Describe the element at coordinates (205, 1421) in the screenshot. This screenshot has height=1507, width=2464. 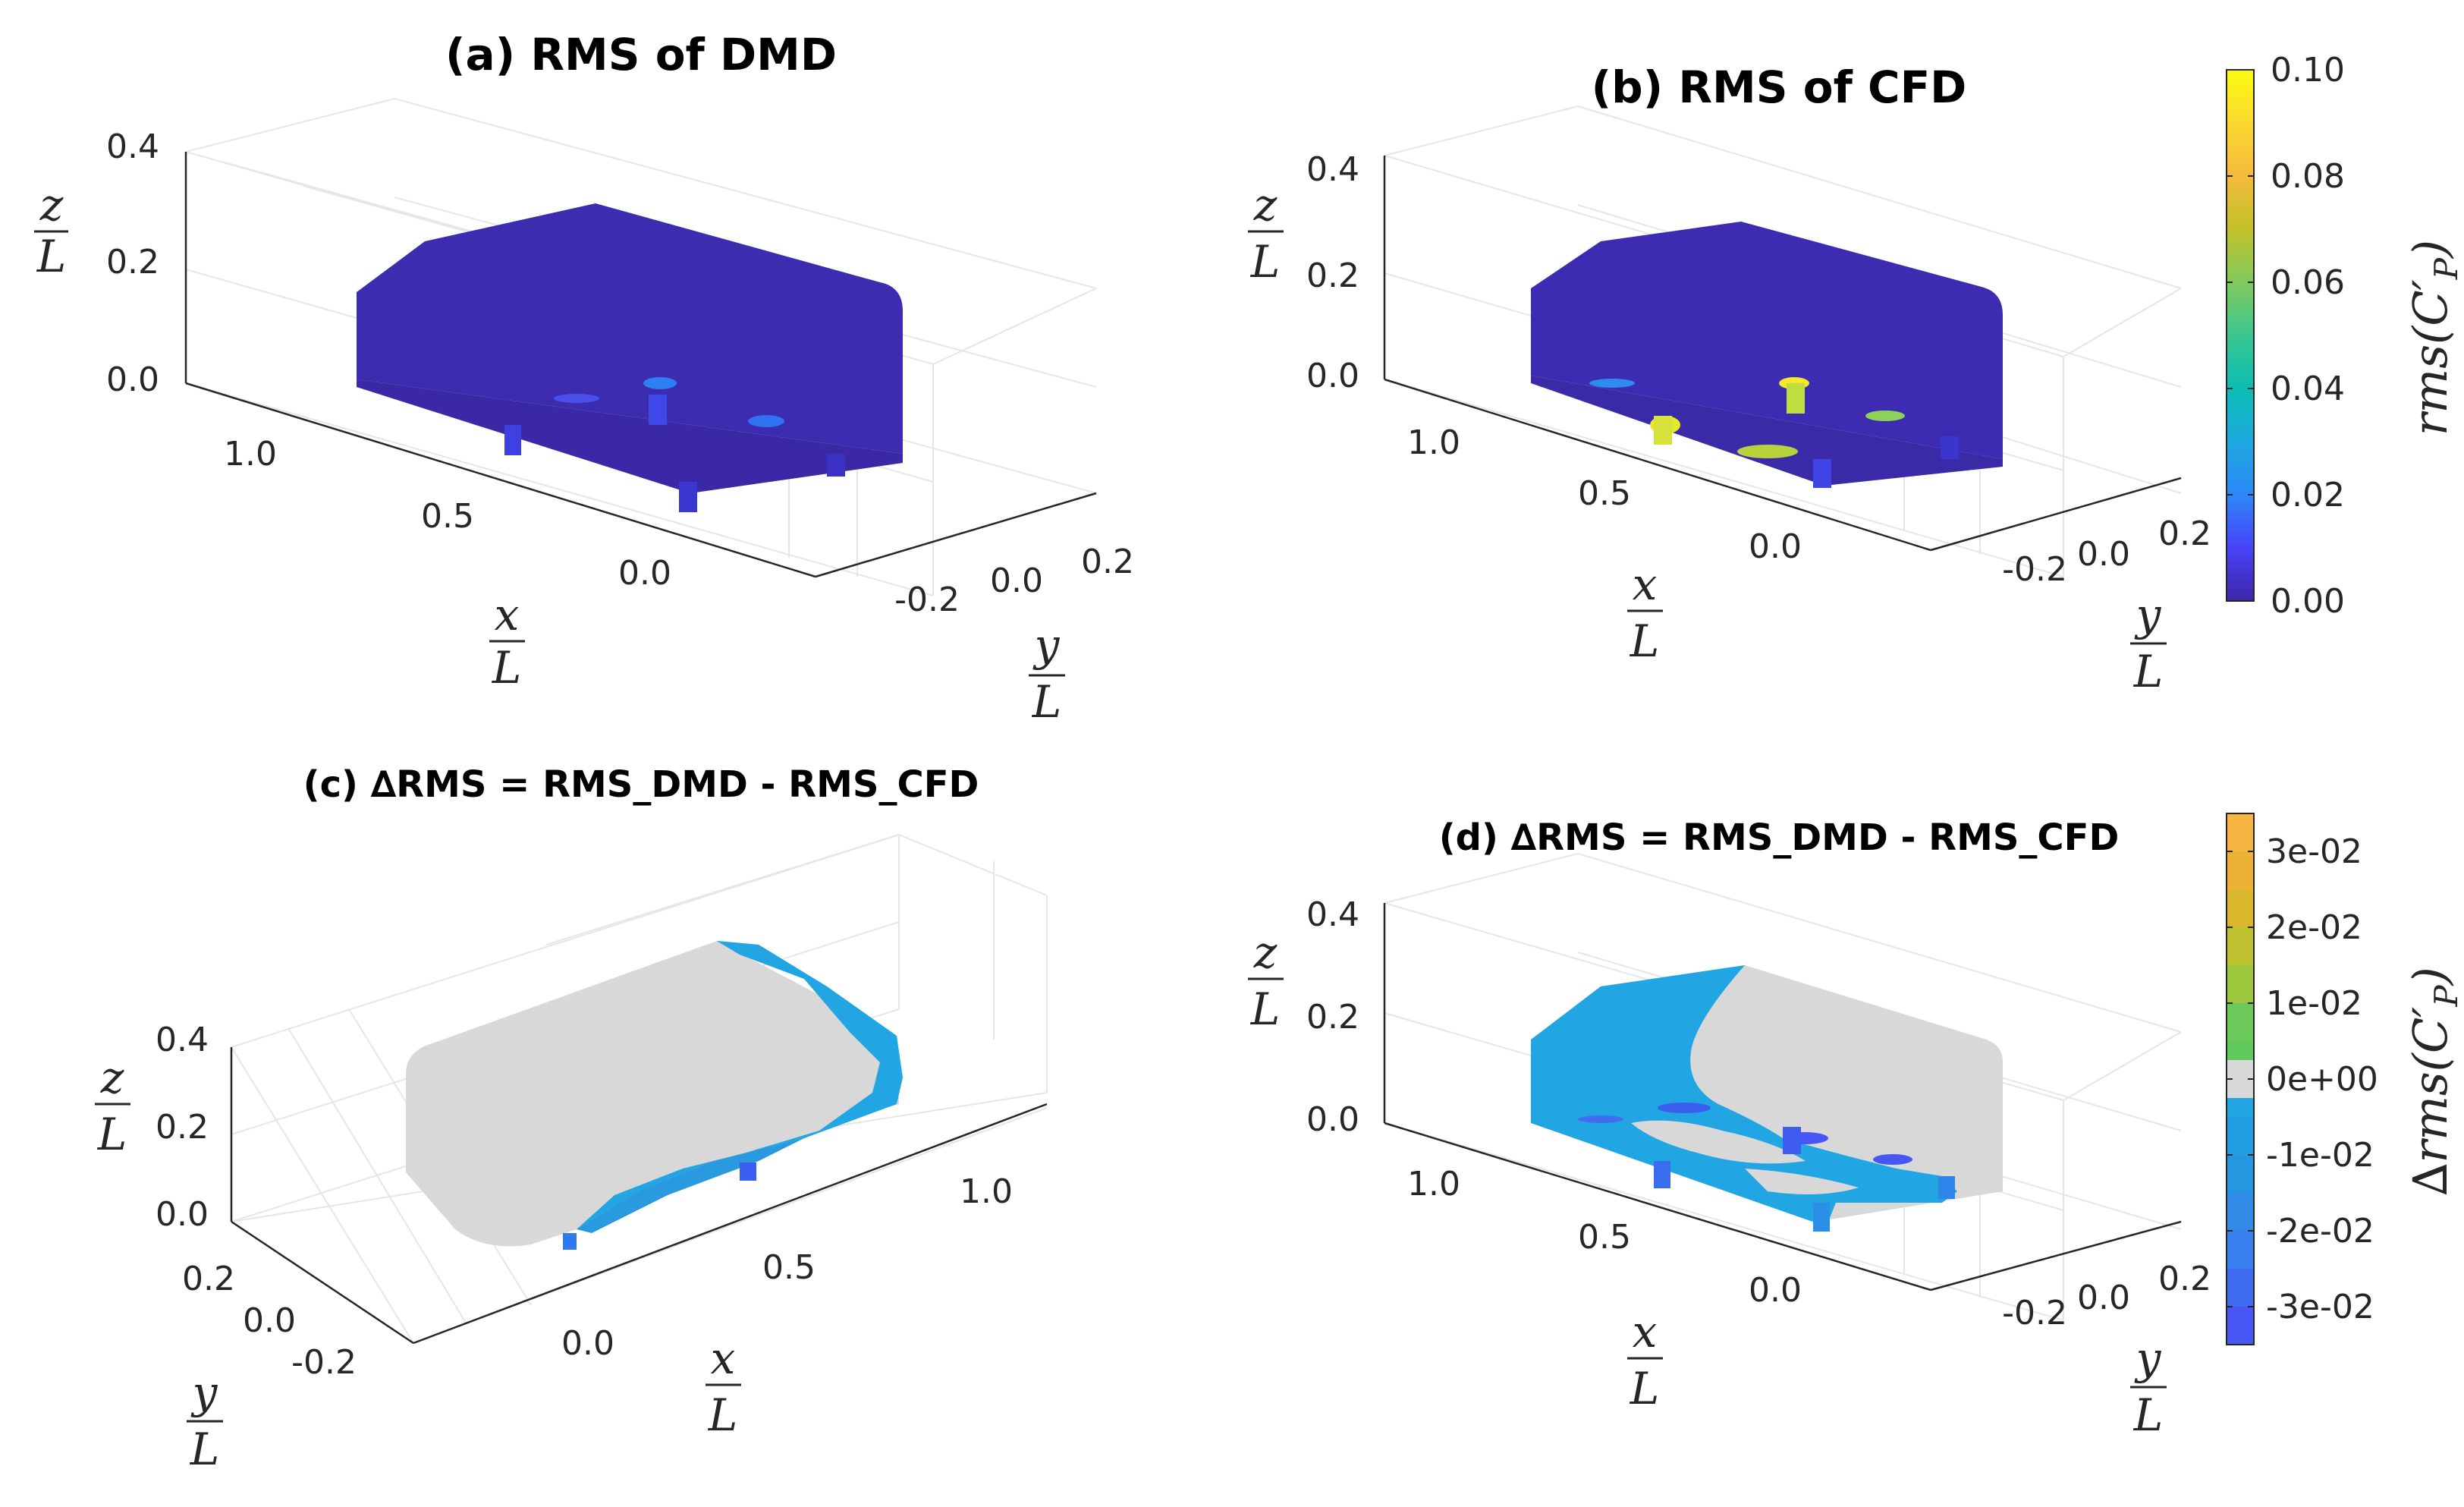
I see `panel-c-ylabel: y L` at that location.